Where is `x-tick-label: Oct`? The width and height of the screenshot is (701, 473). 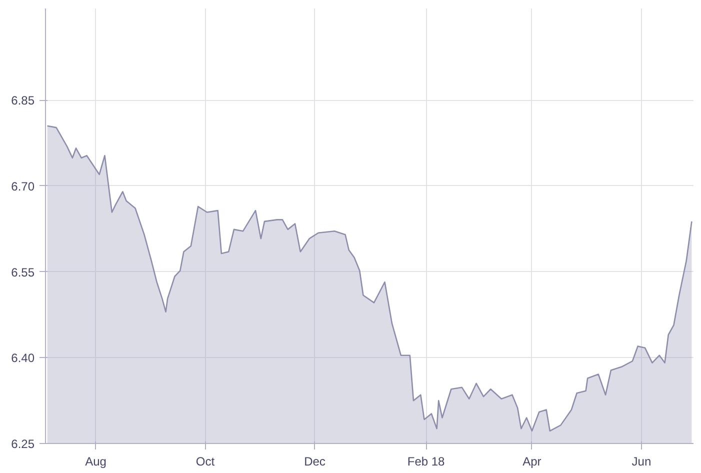
x-tick-label: Oct is located at coordinates (206, 461).